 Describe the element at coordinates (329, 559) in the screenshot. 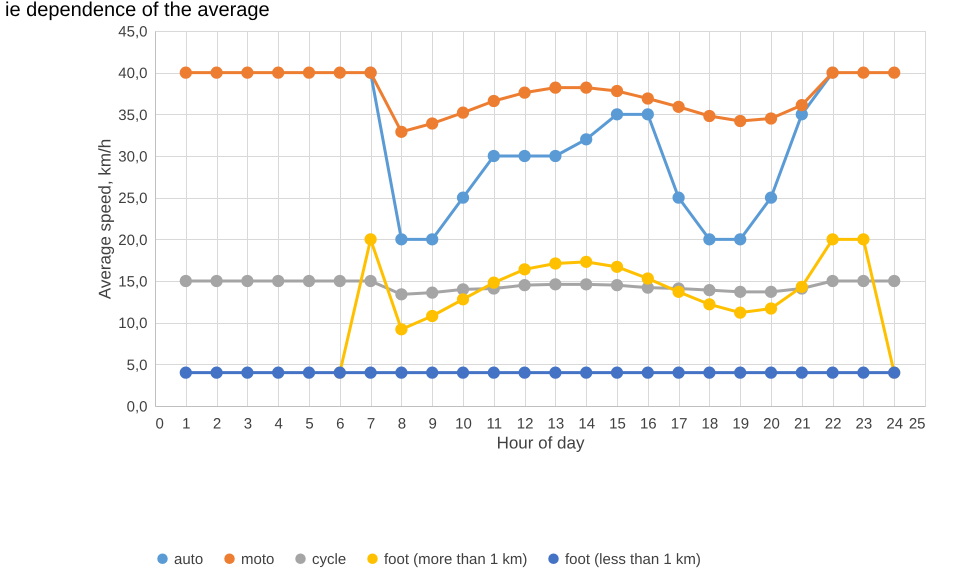

I see `legend-label: cycle` at that location.